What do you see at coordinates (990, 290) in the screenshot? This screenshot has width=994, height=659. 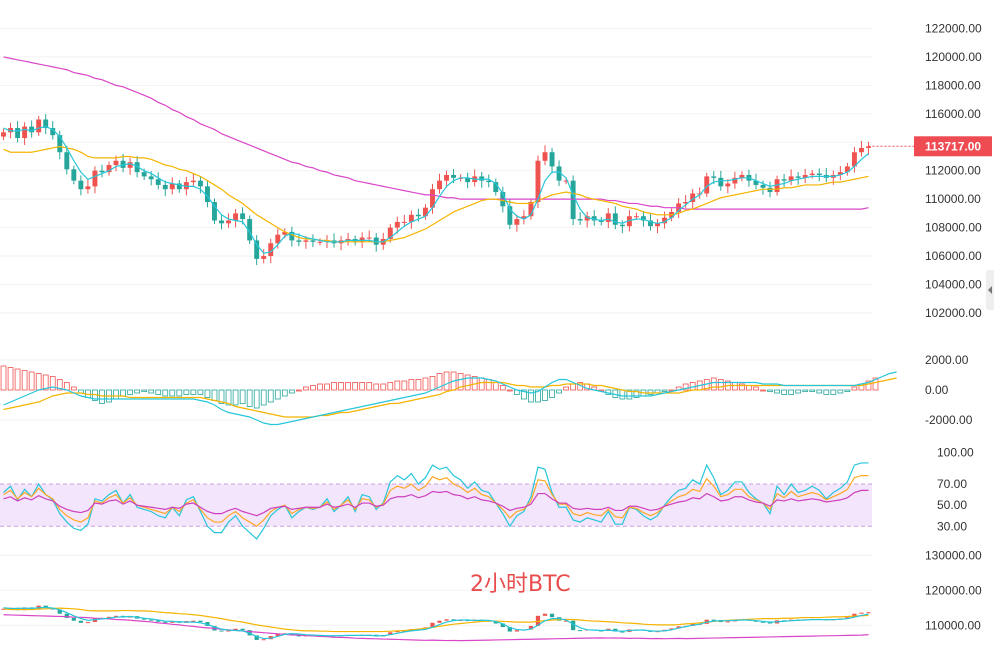 I see `collapse-handle-icon` at bounding box center [990, 290].